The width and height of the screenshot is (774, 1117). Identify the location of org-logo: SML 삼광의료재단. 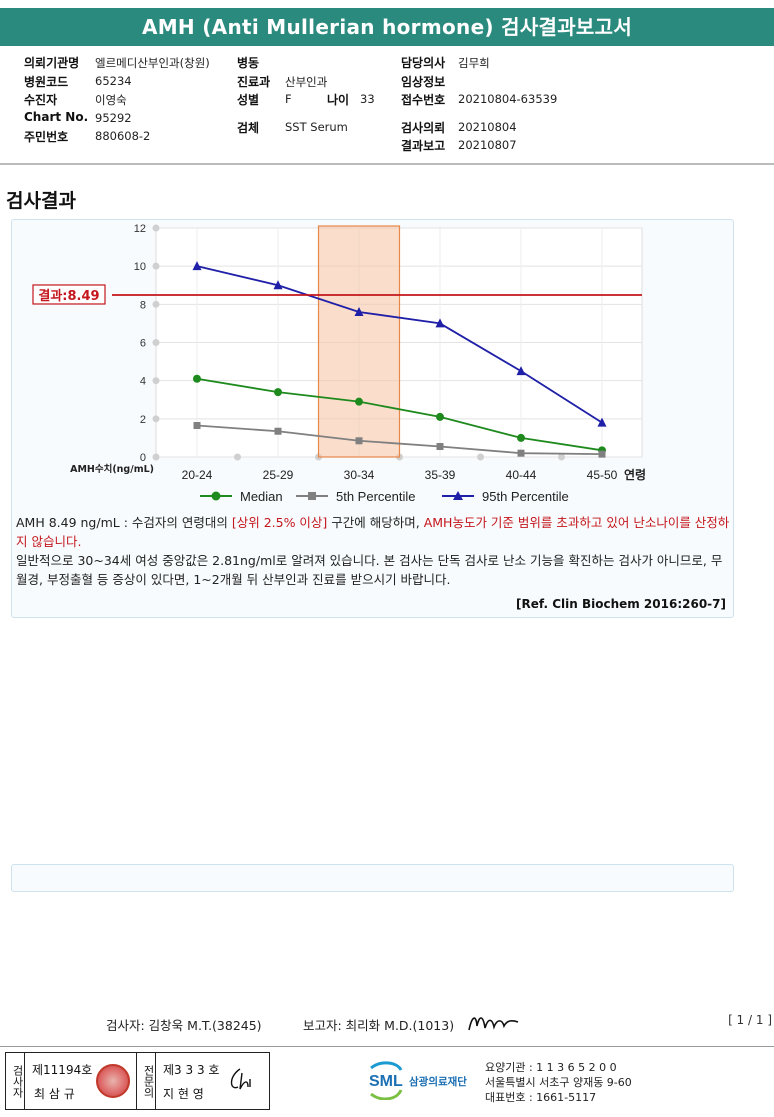
(424, 1082).